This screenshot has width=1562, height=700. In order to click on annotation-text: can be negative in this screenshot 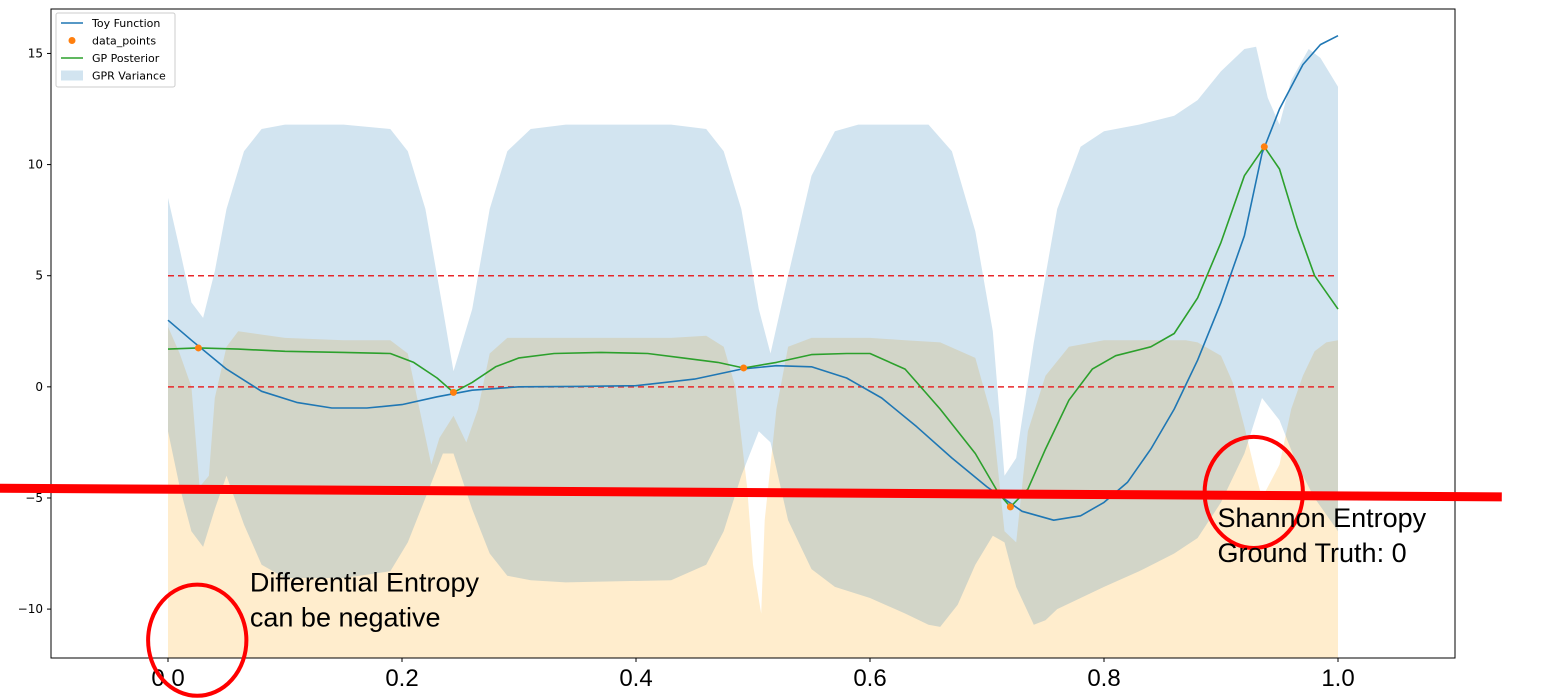, I will do `click(345, 617)`.